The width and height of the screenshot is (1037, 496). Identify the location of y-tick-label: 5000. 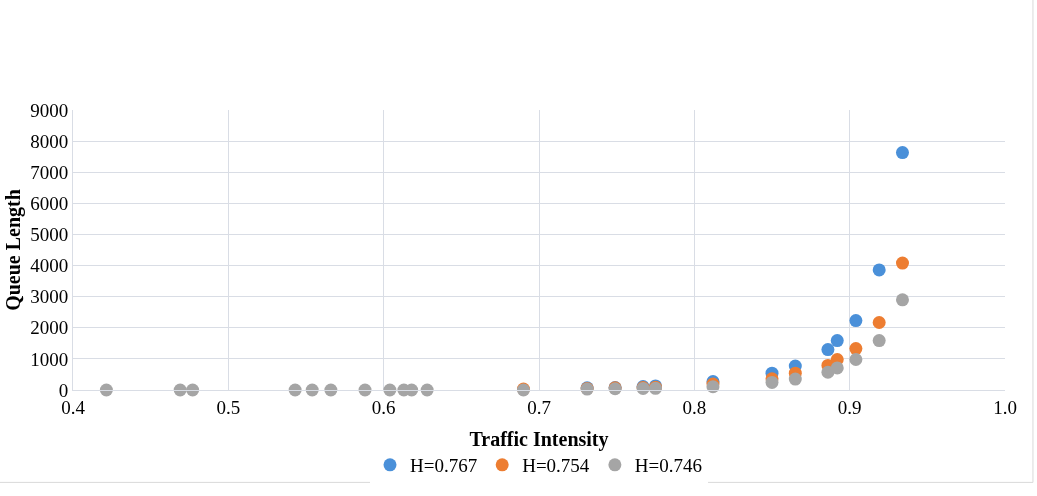
(49, 235).